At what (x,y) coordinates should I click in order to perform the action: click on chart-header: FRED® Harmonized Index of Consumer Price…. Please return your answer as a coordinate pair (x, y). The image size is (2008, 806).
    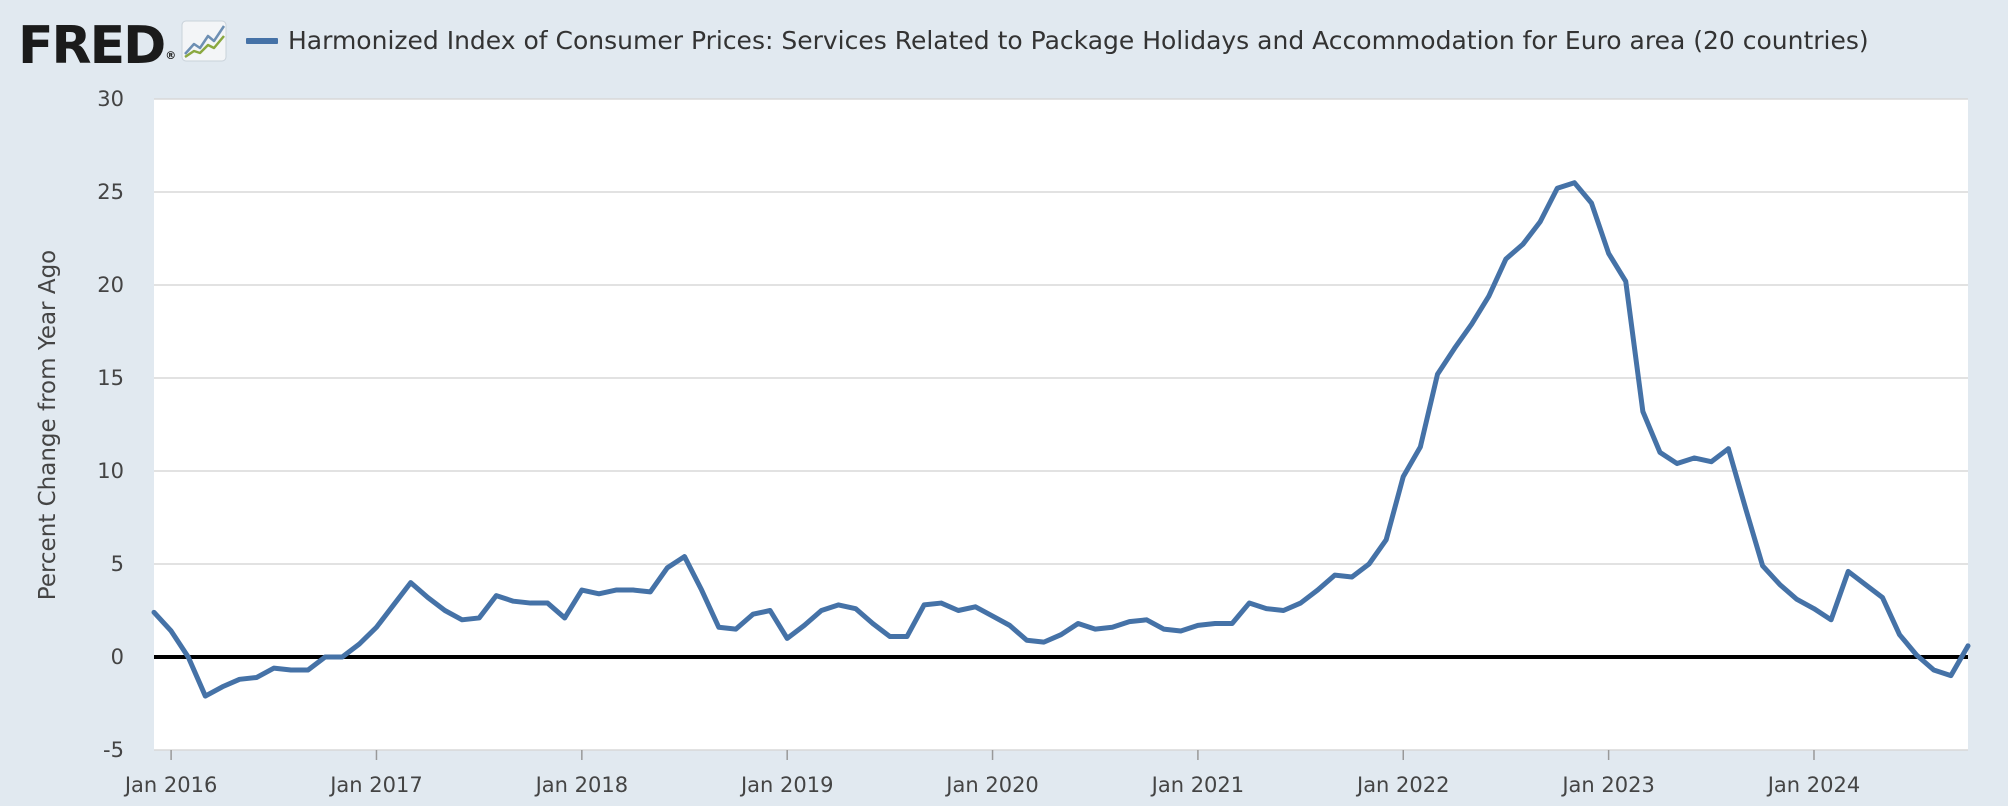
    Looking at the image, I should click on (1004, 42).